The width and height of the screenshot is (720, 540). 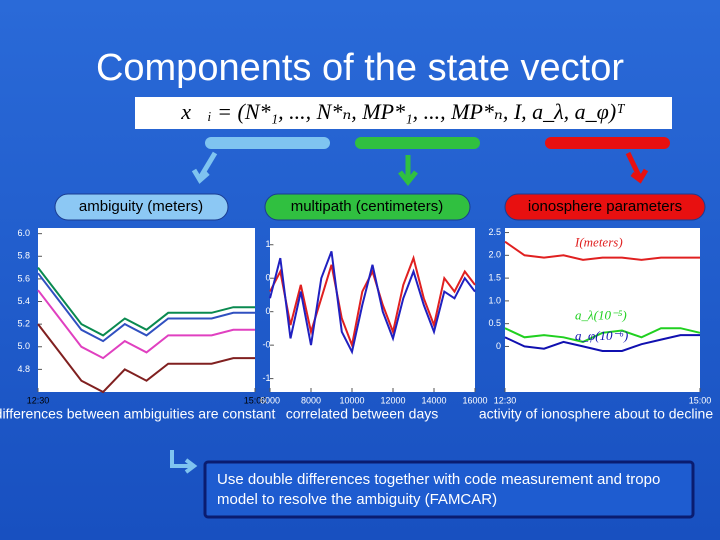 What do you see at coordinates (23, 278) in the screenshot?
I see `y-tick-label: 5.6` at bounding box center [23, 278].